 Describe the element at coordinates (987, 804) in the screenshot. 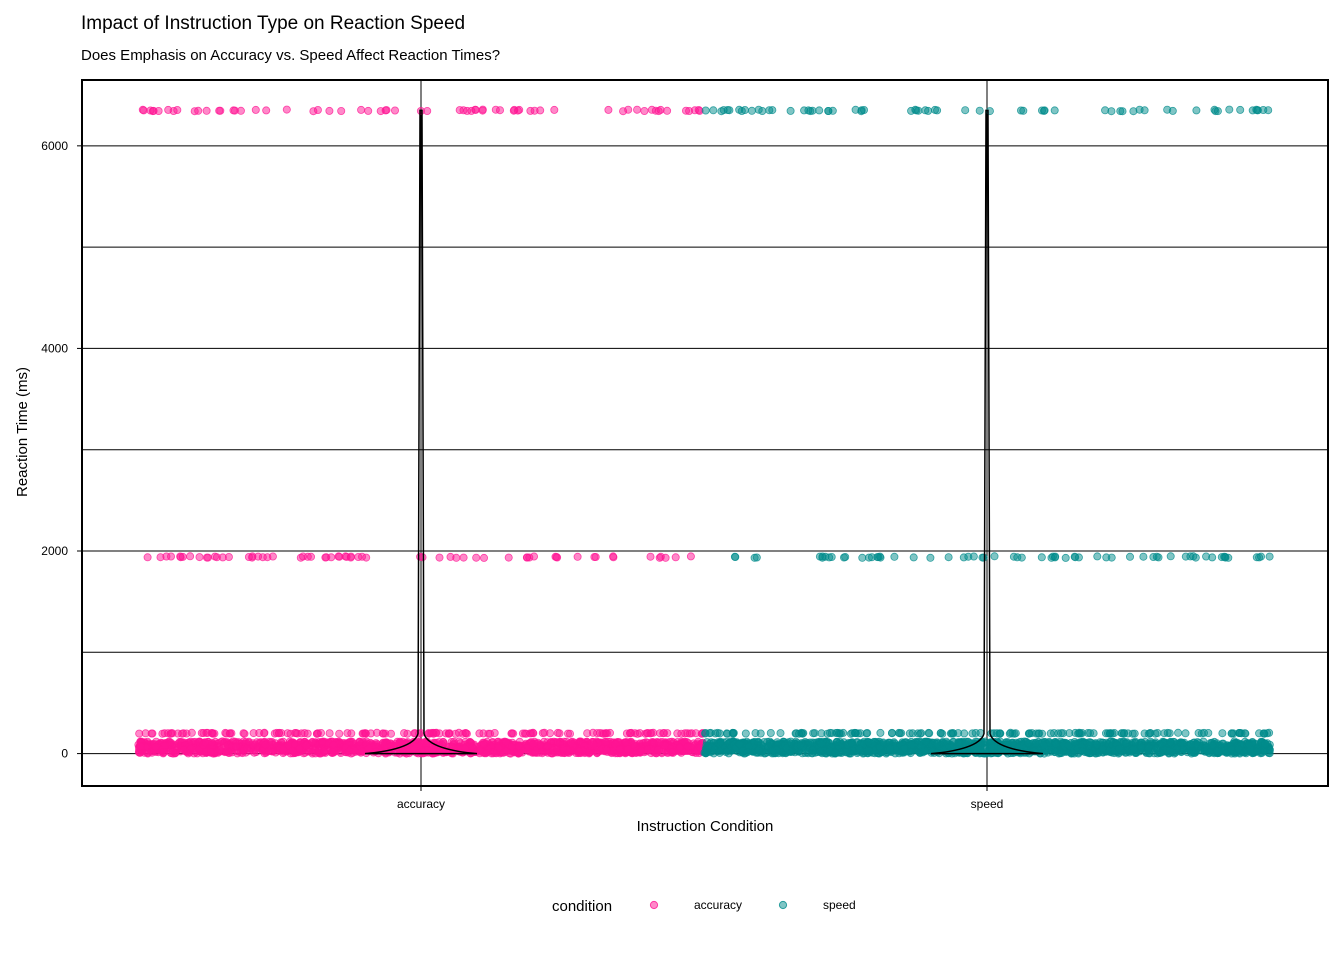

I see `x-tick-label: speed` at that location.